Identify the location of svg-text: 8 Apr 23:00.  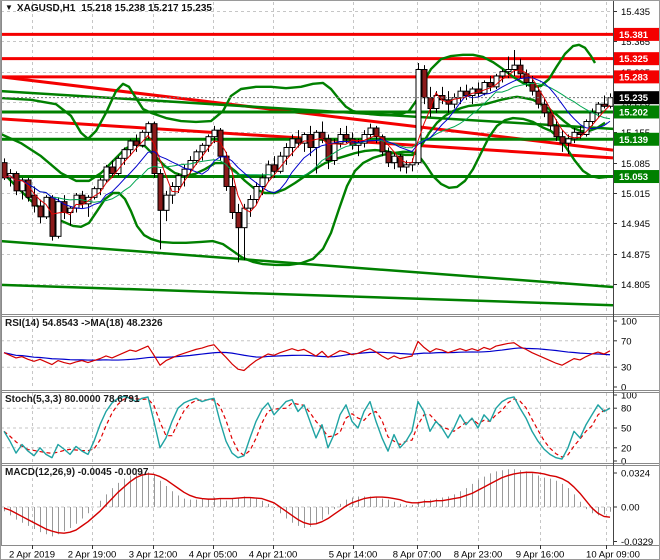
(478, 555).